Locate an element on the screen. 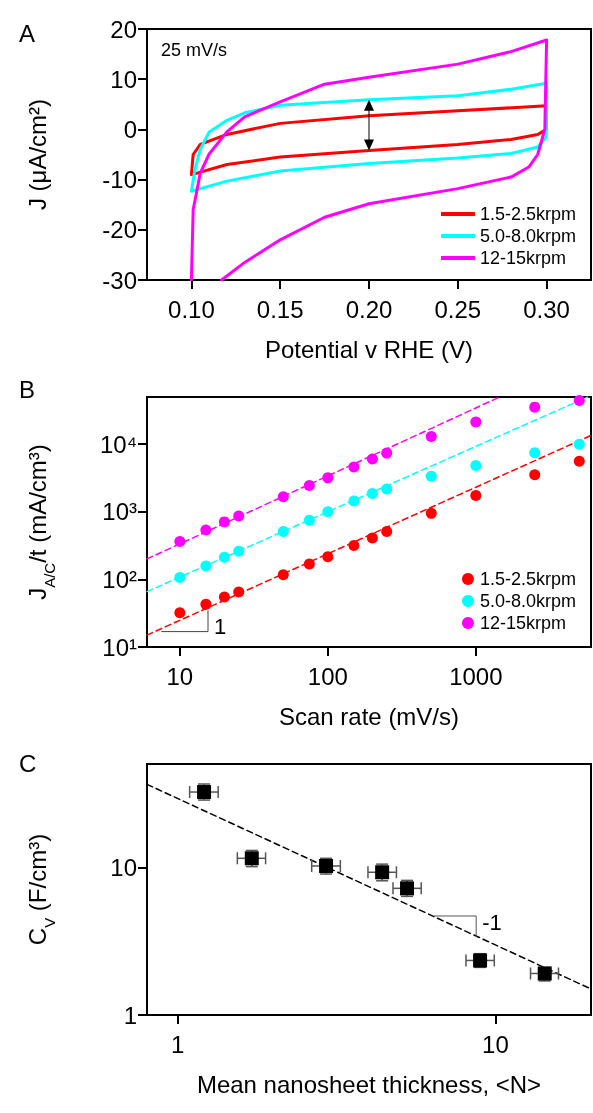 Image resolution: width=593 pixels, height=1113 pixels. y-tick-label: 1 is located at coordinates (130, 1015).